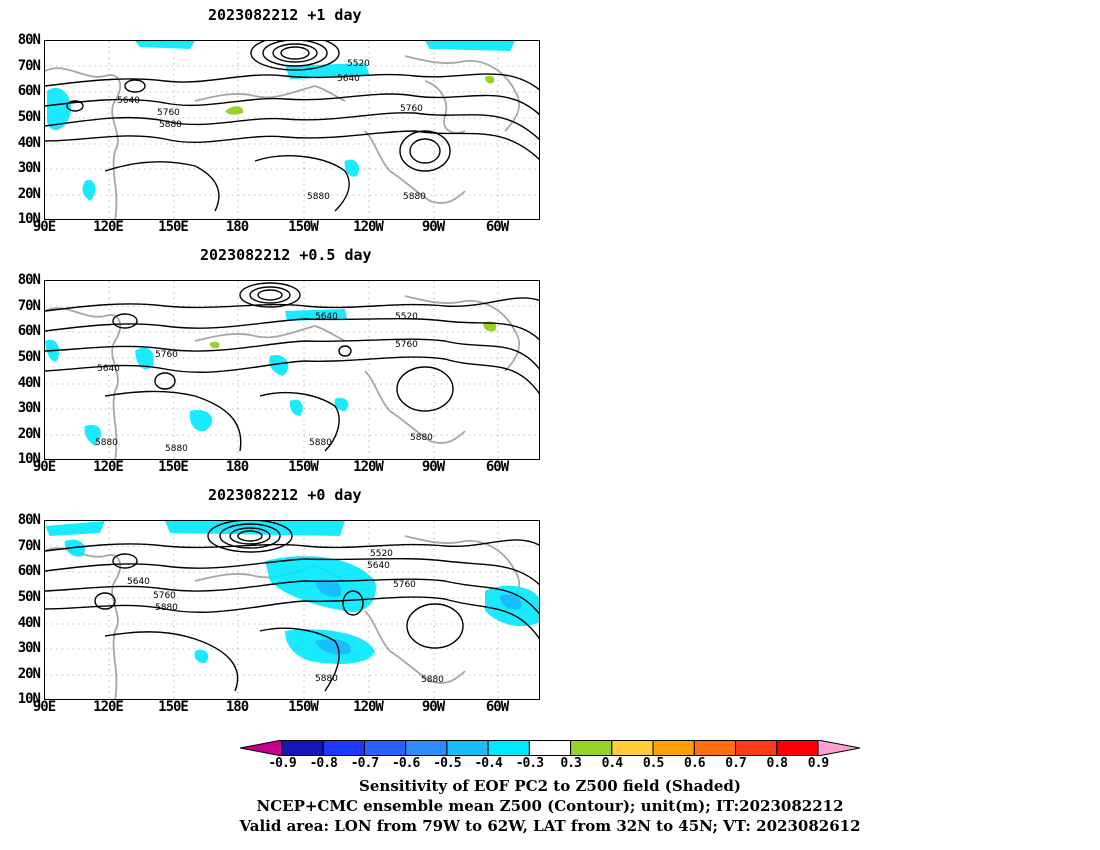 The height and width of the screenshot is (850, 1100). What do you see at coordinates (406, 763) in the screenshot?
I see `colorbar-tick-label: -0.6` at bounding box center [406, 763].